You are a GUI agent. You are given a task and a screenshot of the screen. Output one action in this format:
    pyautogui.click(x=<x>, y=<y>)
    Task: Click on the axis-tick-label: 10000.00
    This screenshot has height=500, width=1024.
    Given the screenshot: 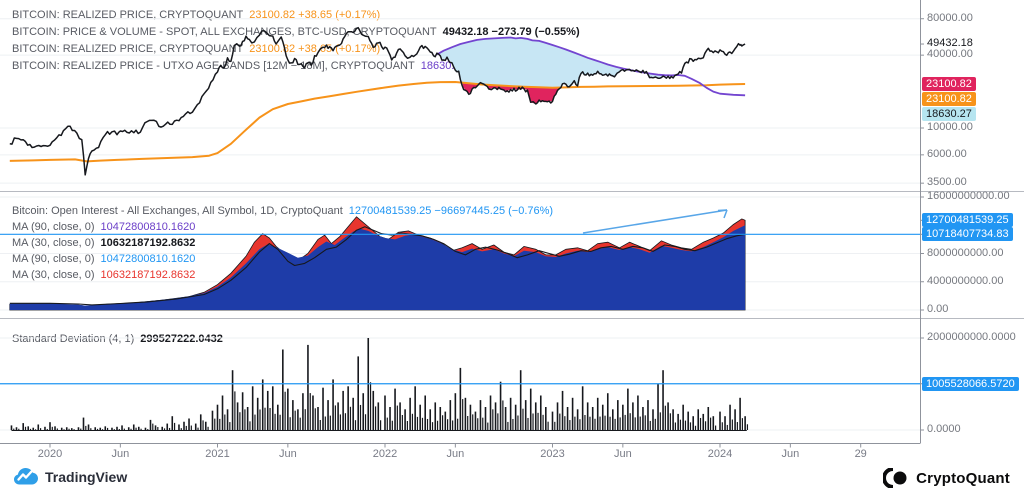 What is the action you would take?
    pyautogui.click(x=950, y=127)
    